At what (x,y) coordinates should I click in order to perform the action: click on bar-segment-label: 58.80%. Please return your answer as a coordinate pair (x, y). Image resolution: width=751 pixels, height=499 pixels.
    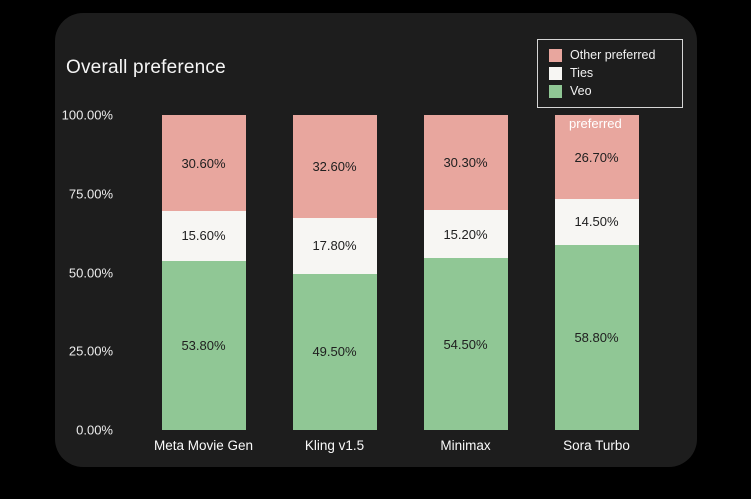
    Looking at the image, I should click on (596, 337).